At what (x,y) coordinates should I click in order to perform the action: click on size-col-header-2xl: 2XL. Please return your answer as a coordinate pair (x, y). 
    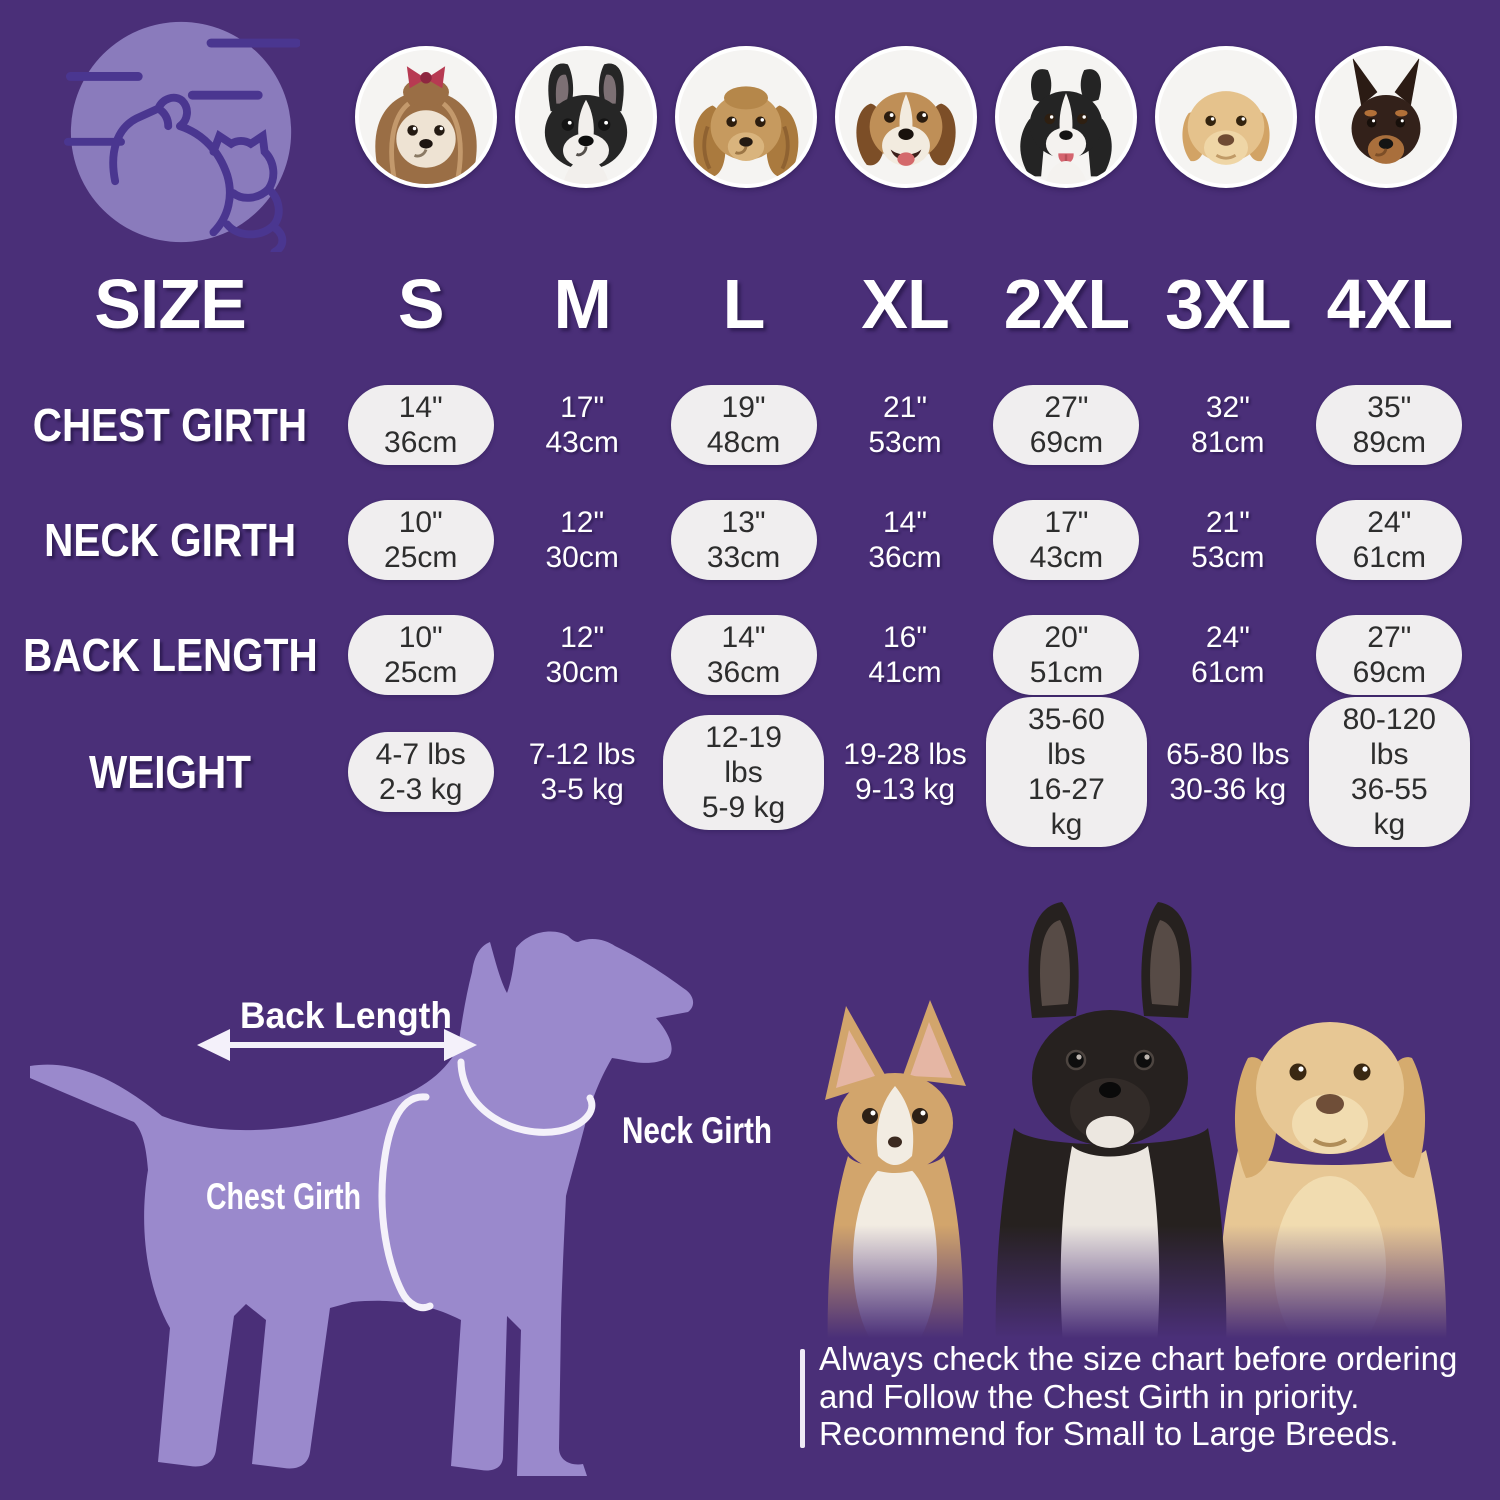
    Looking at the image, I should click on (1066, 304).